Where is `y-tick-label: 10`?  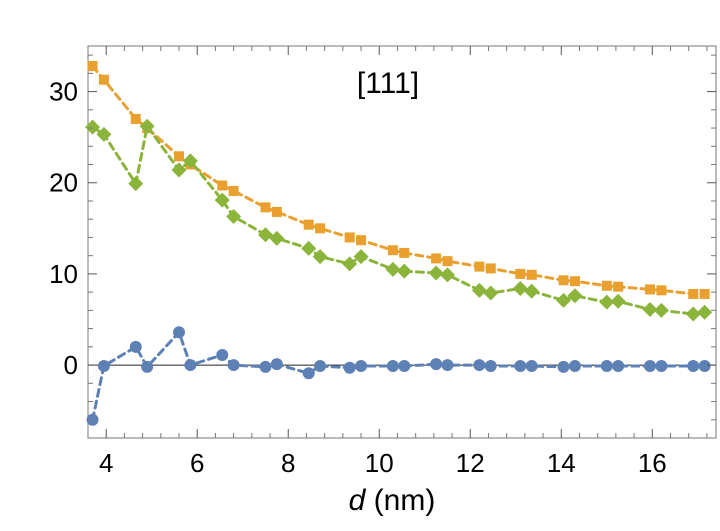
y-tick-label: 10 is located at coordinates (63, 274).